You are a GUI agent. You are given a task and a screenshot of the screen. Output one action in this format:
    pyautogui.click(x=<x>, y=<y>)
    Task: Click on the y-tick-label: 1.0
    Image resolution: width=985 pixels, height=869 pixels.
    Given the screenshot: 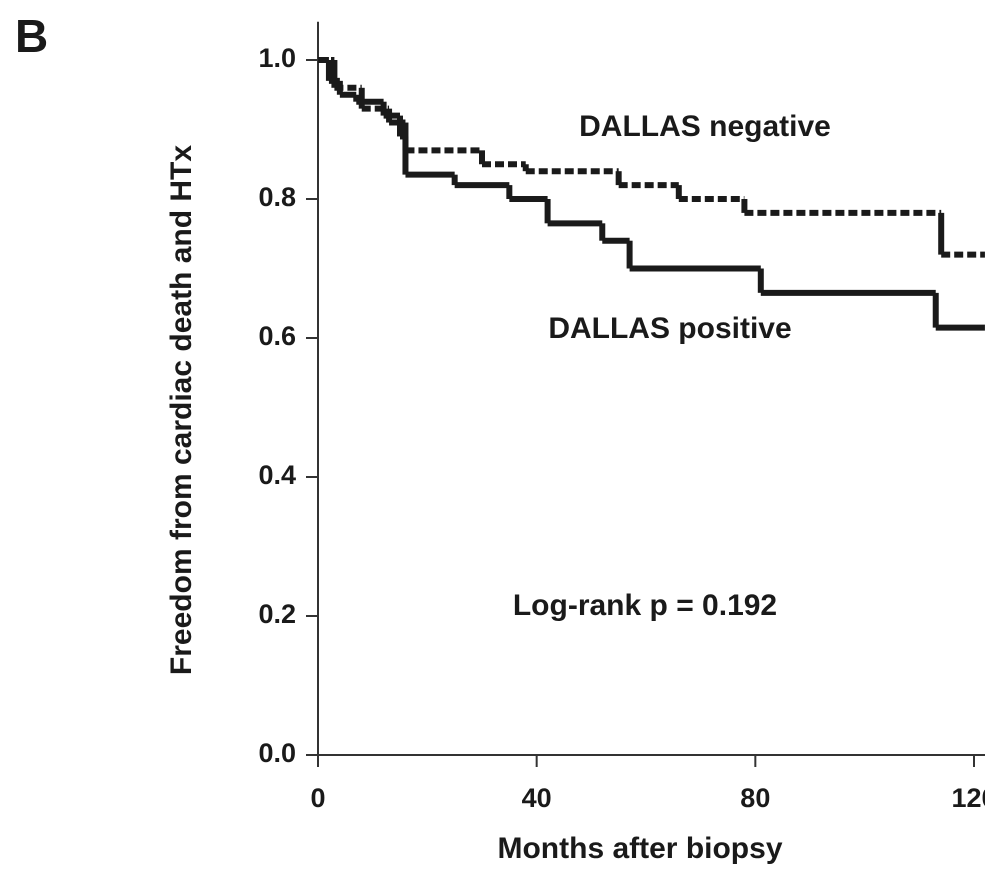 What is the action you would take?
    pyautogui.click(x=277, y=58)
    